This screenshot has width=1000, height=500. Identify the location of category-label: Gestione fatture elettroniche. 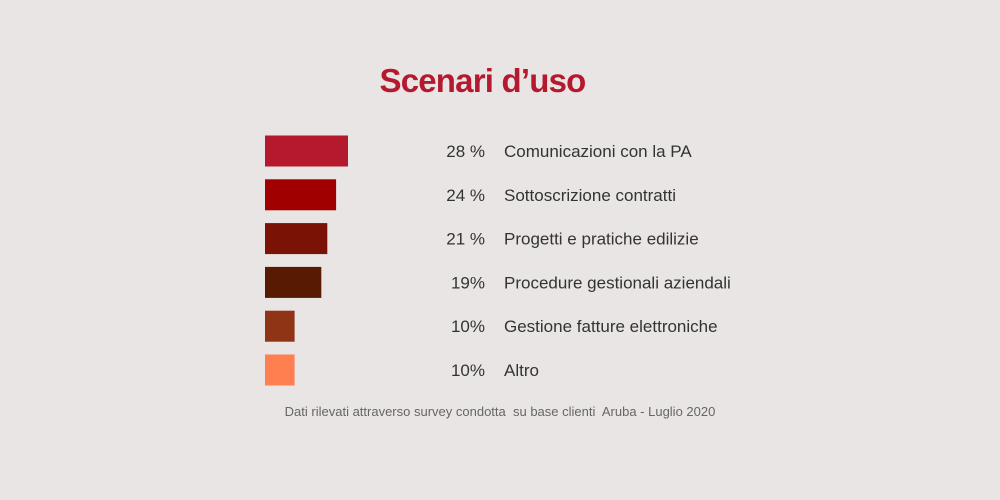
(611, 326).